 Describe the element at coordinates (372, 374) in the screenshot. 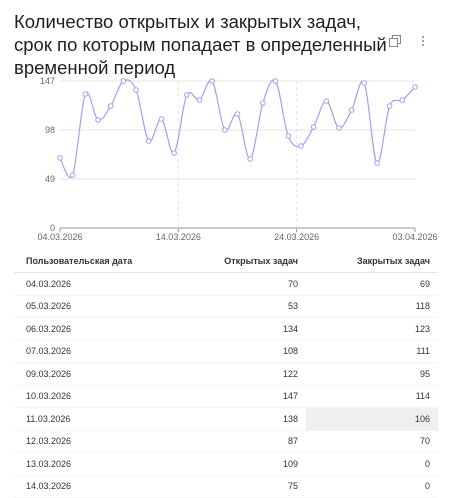

I see `cell-closed: 95` at that location.